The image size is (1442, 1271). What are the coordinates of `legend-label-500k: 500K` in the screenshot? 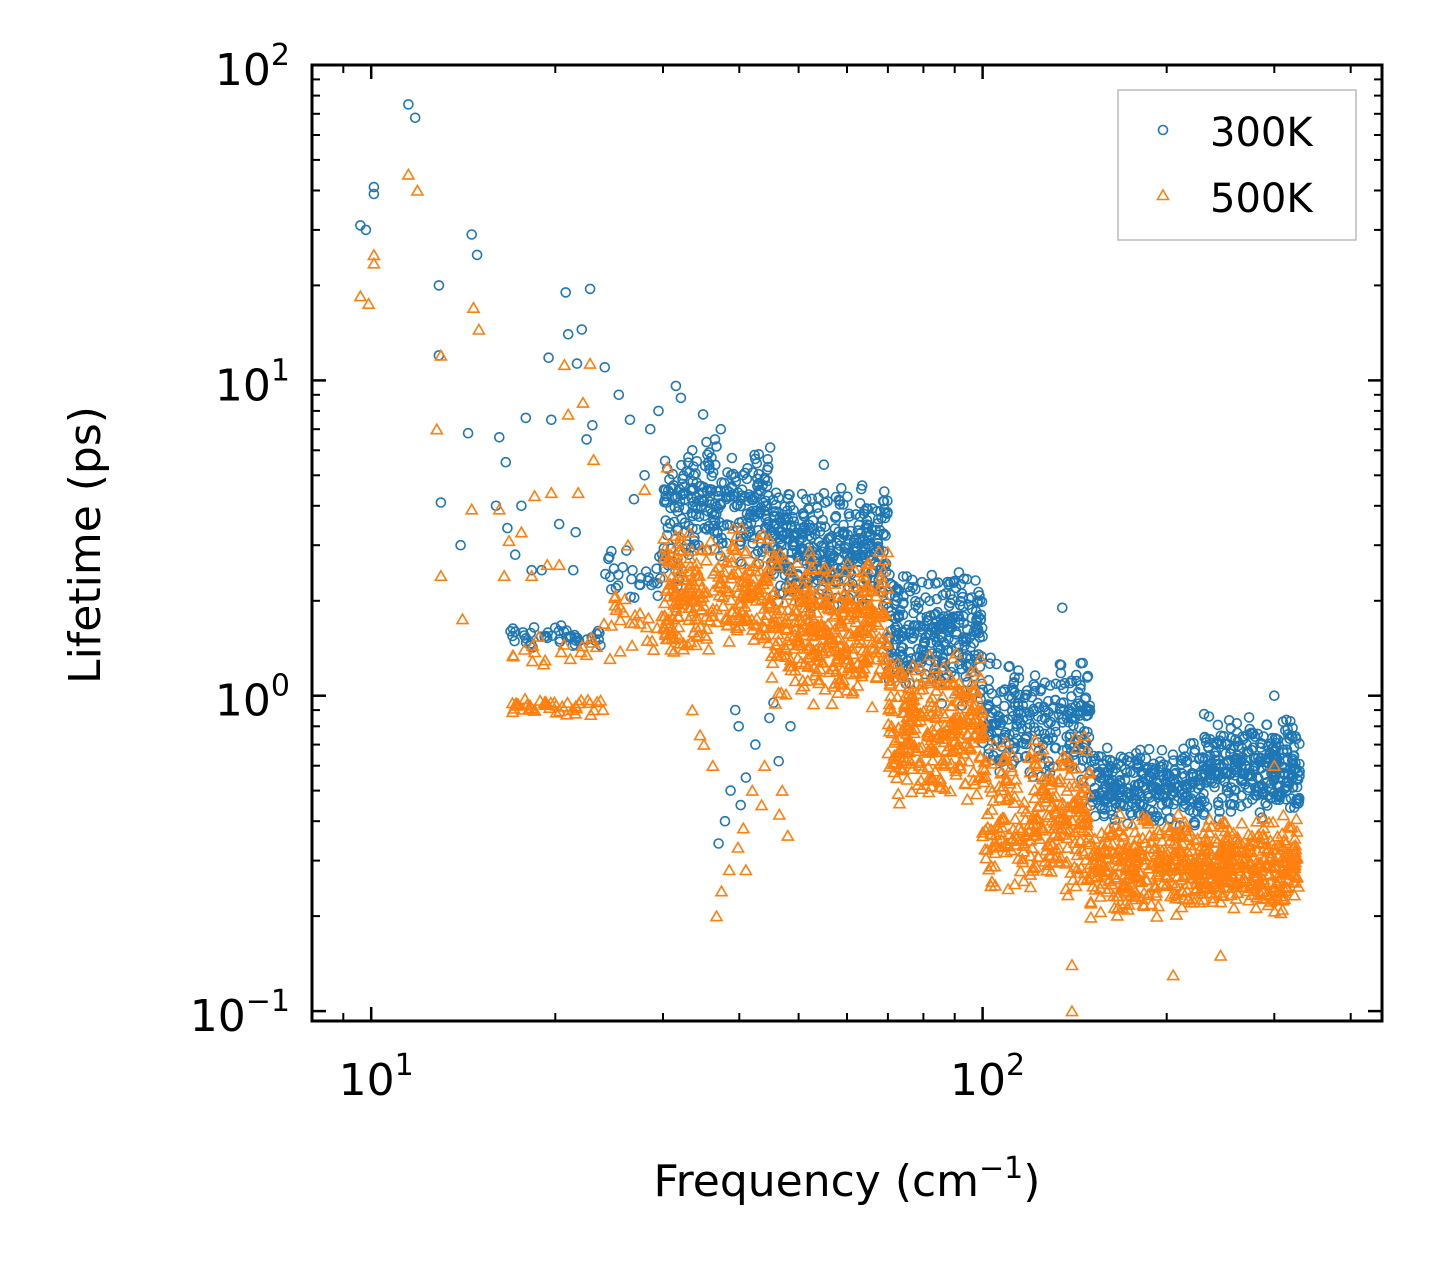 It's located at (1262, 199).